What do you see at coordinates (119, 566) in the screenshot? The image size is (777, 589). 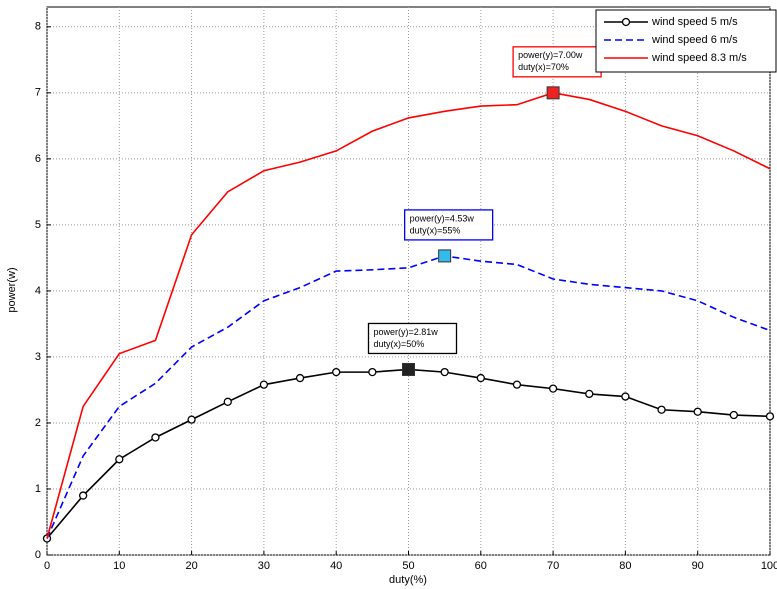 I see `x-tick-label: 10` at bounding box center [119, 566].